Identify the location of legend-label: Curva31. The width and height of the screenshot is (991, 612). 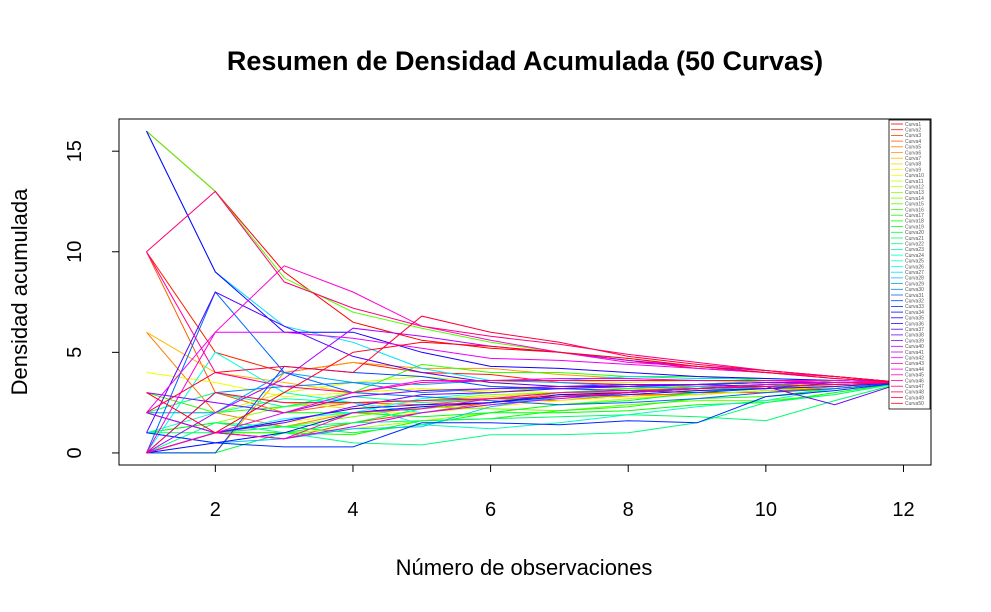
(914, 296).